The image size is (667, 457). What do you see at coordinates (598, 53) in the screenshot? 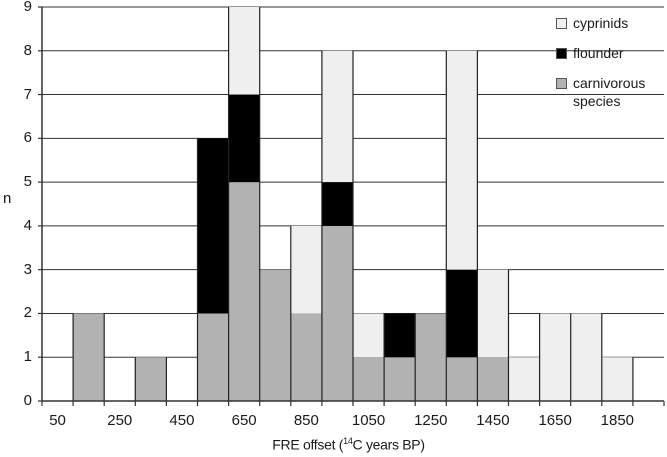
I see `legend-label: flounder` at bounding box center [598, 53].